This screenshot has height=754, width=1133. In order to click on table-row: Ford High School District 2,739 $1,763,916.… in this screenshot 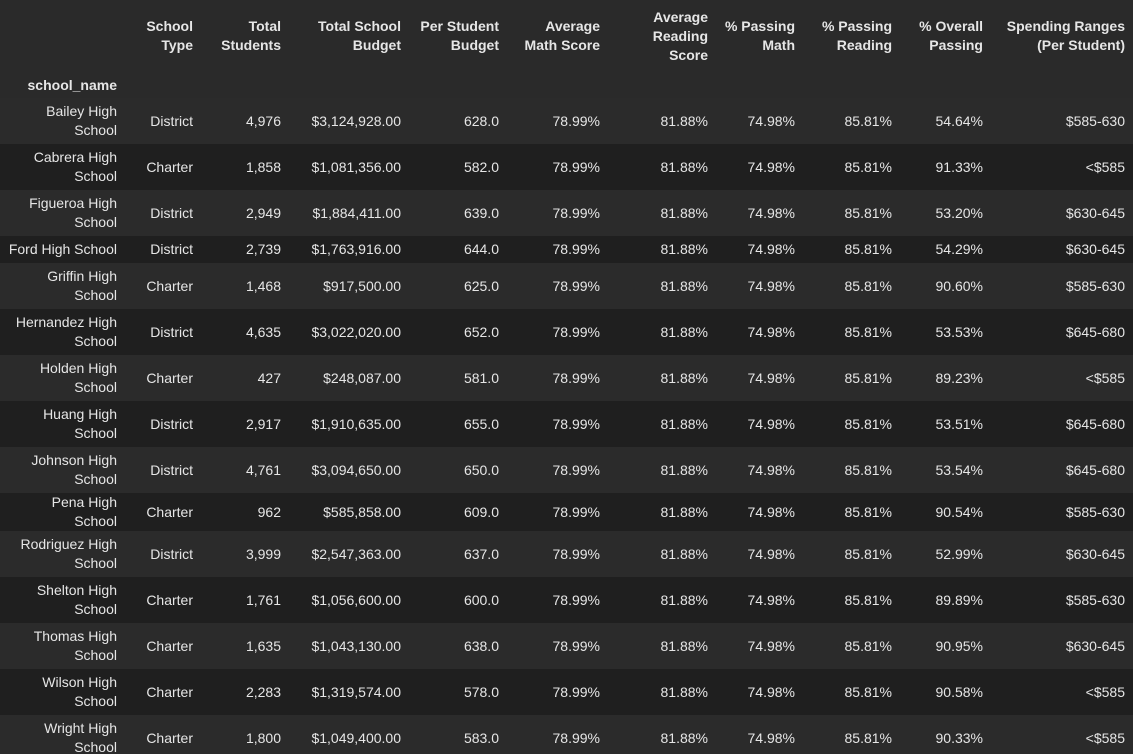, I will do `click(566, 249)`.